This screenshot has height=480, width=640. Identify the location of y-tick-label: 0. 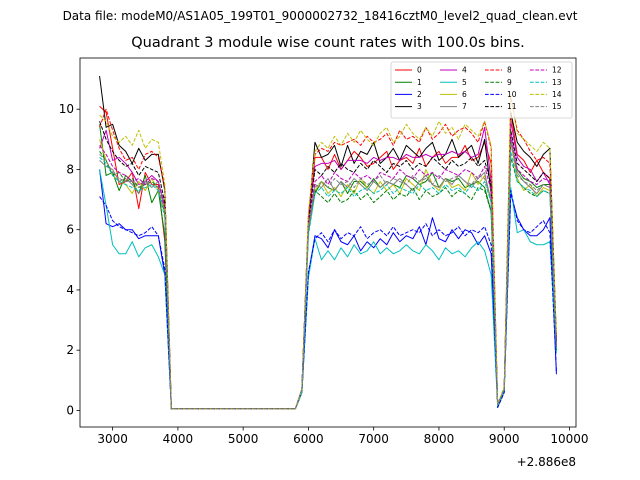
(70, 410).